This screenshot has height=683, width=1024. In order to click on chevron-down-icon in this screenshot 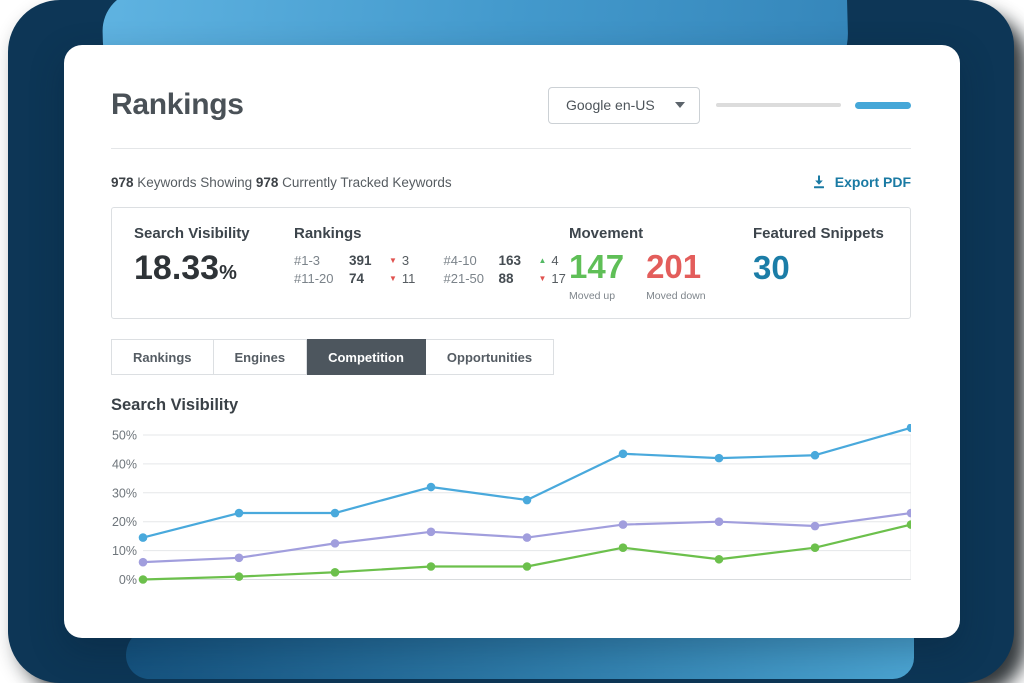, I will do `click(680, 105)`.